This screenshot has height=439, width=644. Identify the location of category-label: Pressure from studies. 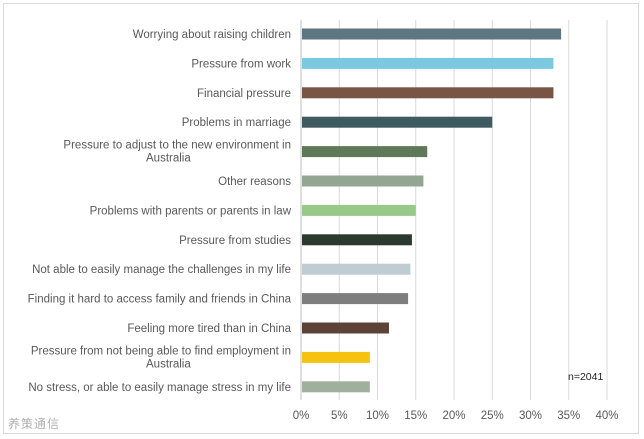
(235, 241).